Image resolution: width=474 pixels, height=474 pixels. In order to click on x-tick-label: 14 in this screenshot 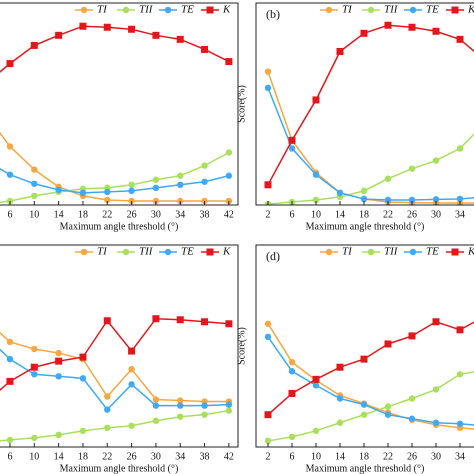, I will do `click(340, 456)`.